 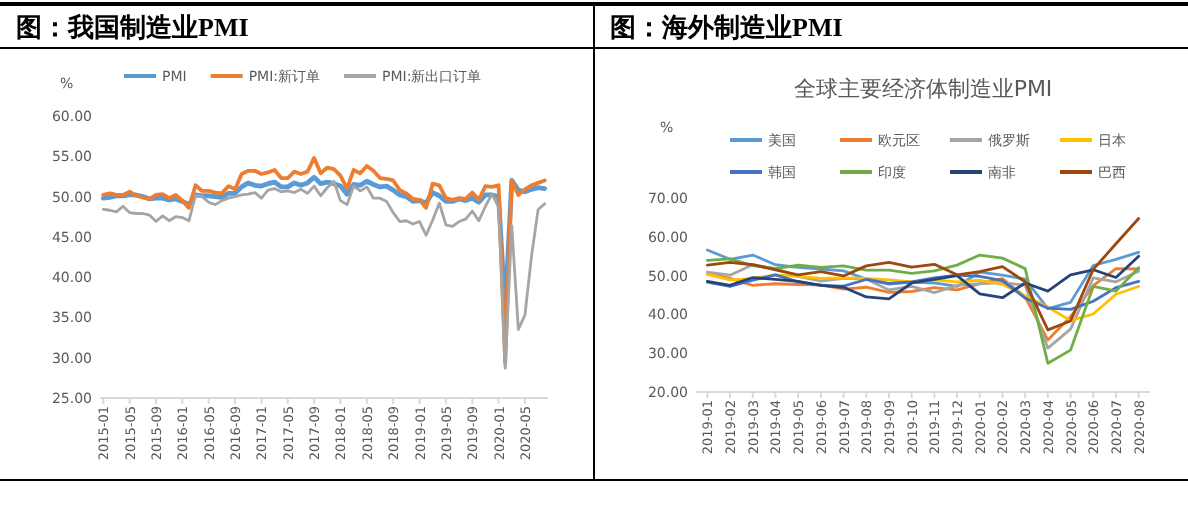 I want to click on chart-title: 图：海外制造业PMI, so click(x=726, y=27).